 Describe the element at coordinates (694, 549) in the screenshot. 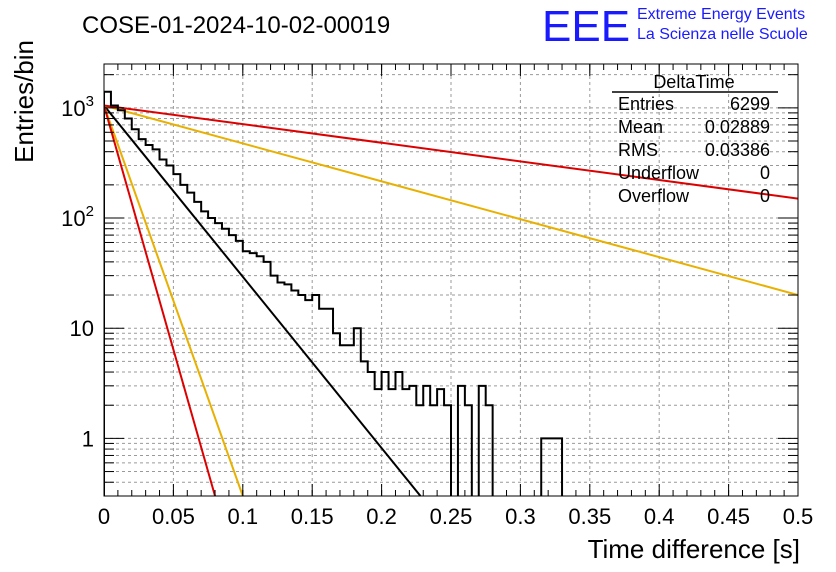

I see `x-axis-label: Time difference [s]` at that location.